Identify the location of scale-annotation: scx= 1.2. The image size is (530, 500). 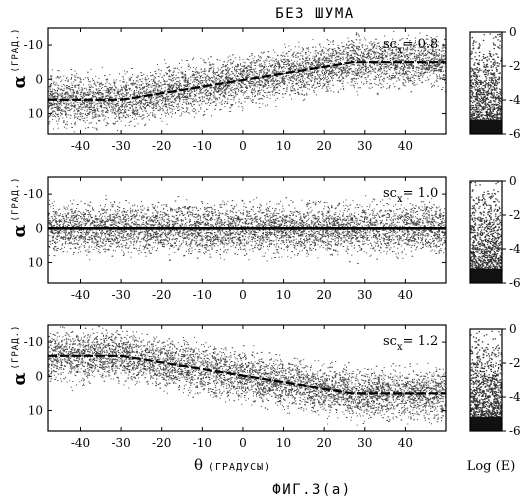
(410, 343).